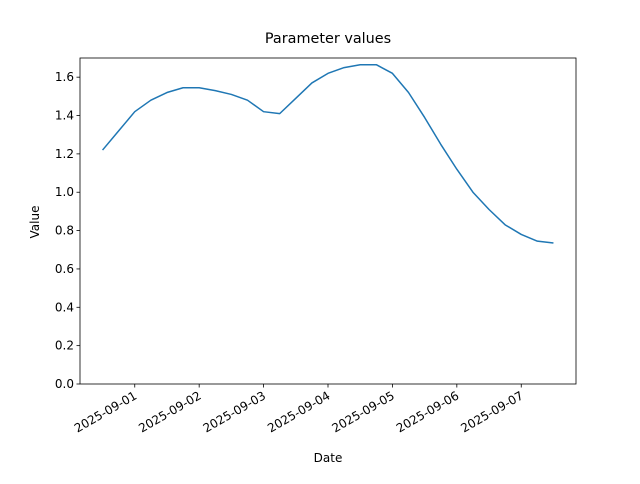 The width and height of the screenshot is (640, 484). What do you see at coordinates (328, 458) in the screenshot?
I see `x-axis-label: Date` at bounding box center [328, 458].